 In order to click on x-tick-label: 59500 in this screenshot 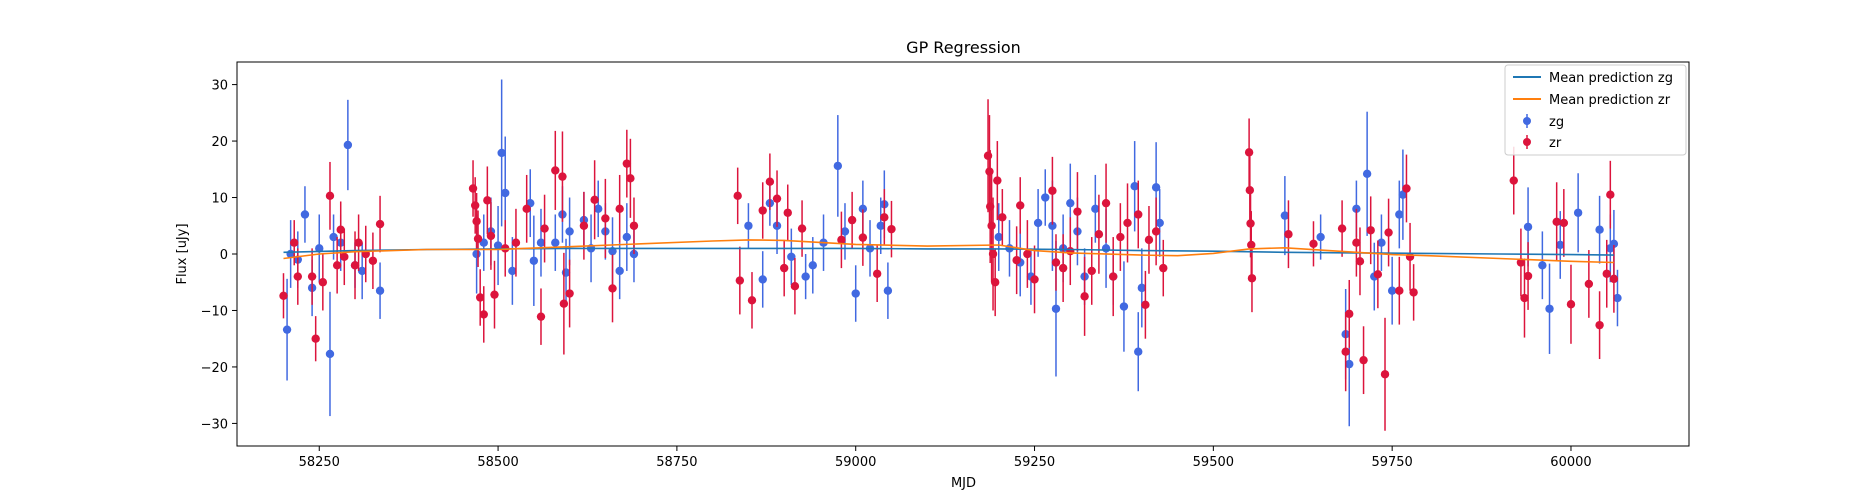, I will do `click(1213, 462)`.